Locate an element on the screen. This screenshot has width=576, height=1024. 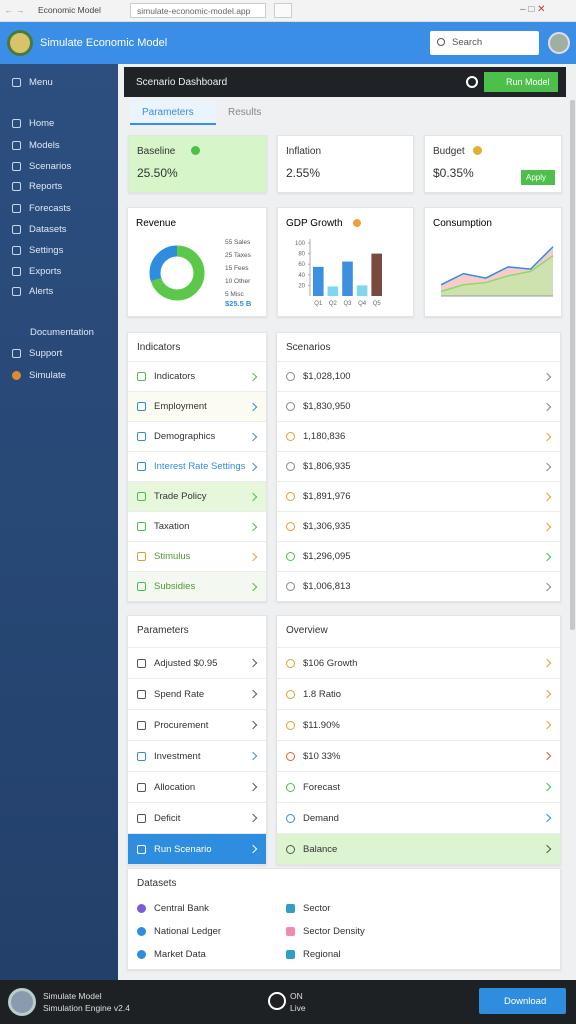
window-controls: – □ ✕ is located at coordinates (533, 9).